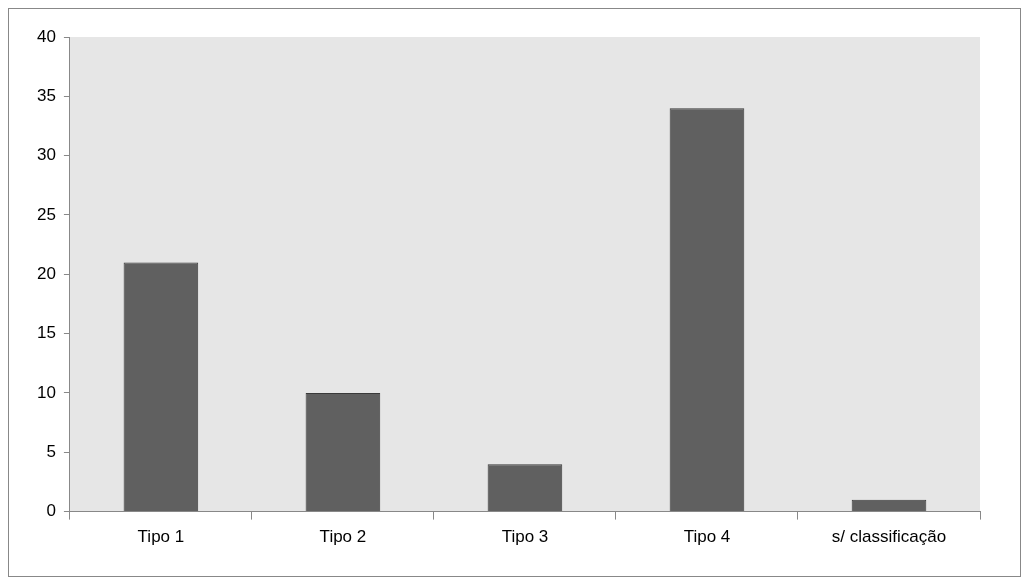 This screenshot has width=1029, height=585. I want to click on y-tick-label: 15, so click(46, 333).